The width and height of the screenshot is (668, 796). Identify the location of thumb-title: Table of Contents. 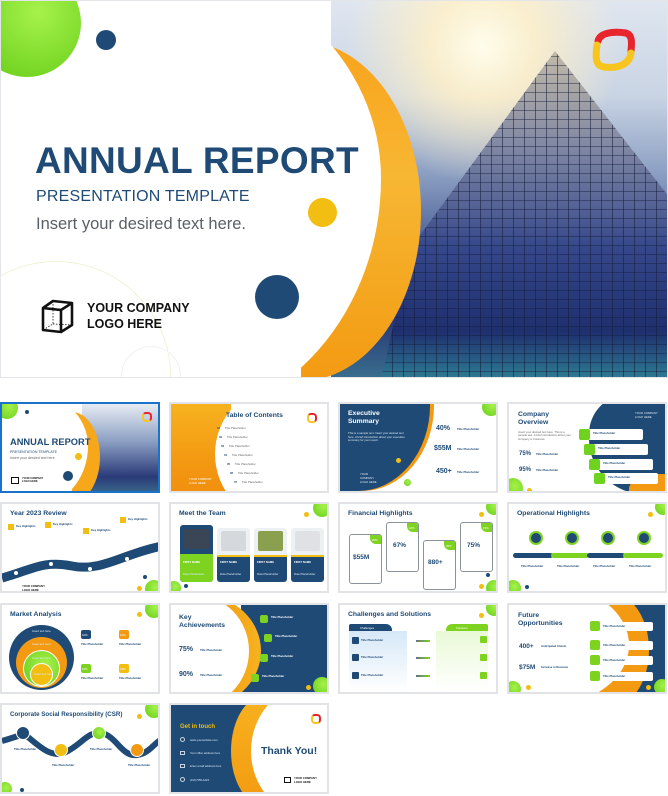
(254, 415).